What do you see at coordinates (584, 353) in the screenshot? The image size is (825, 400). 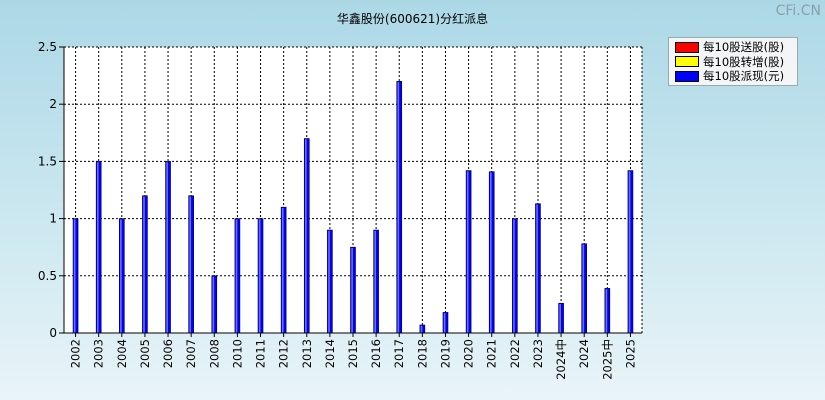 I see `x-tick-label: 2024` at bounding box center [584, 353].